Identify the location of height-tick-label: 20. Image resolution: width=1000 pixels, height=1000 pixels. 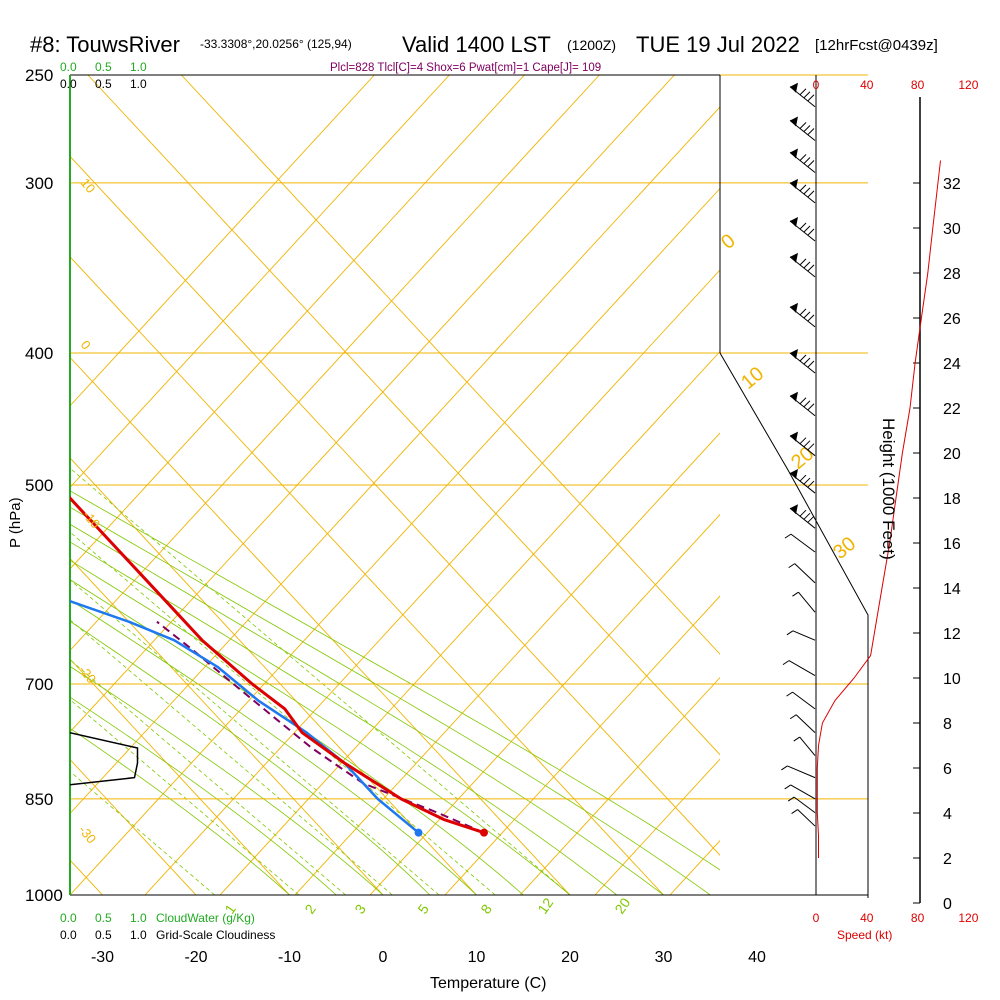
(952, 454).